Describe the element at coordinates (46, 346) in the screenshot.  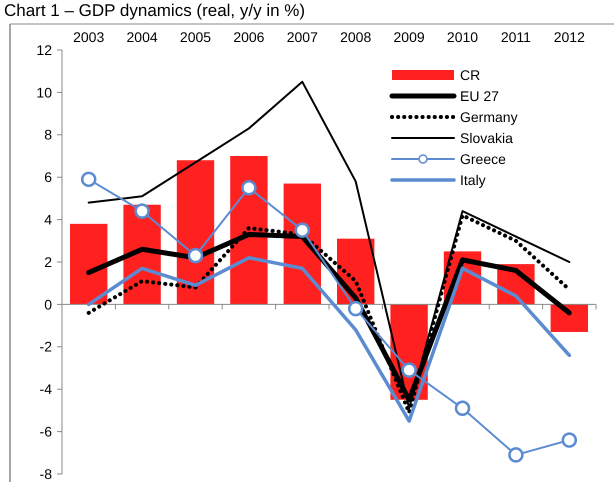
I see `y-tick-label: -2` at that location.